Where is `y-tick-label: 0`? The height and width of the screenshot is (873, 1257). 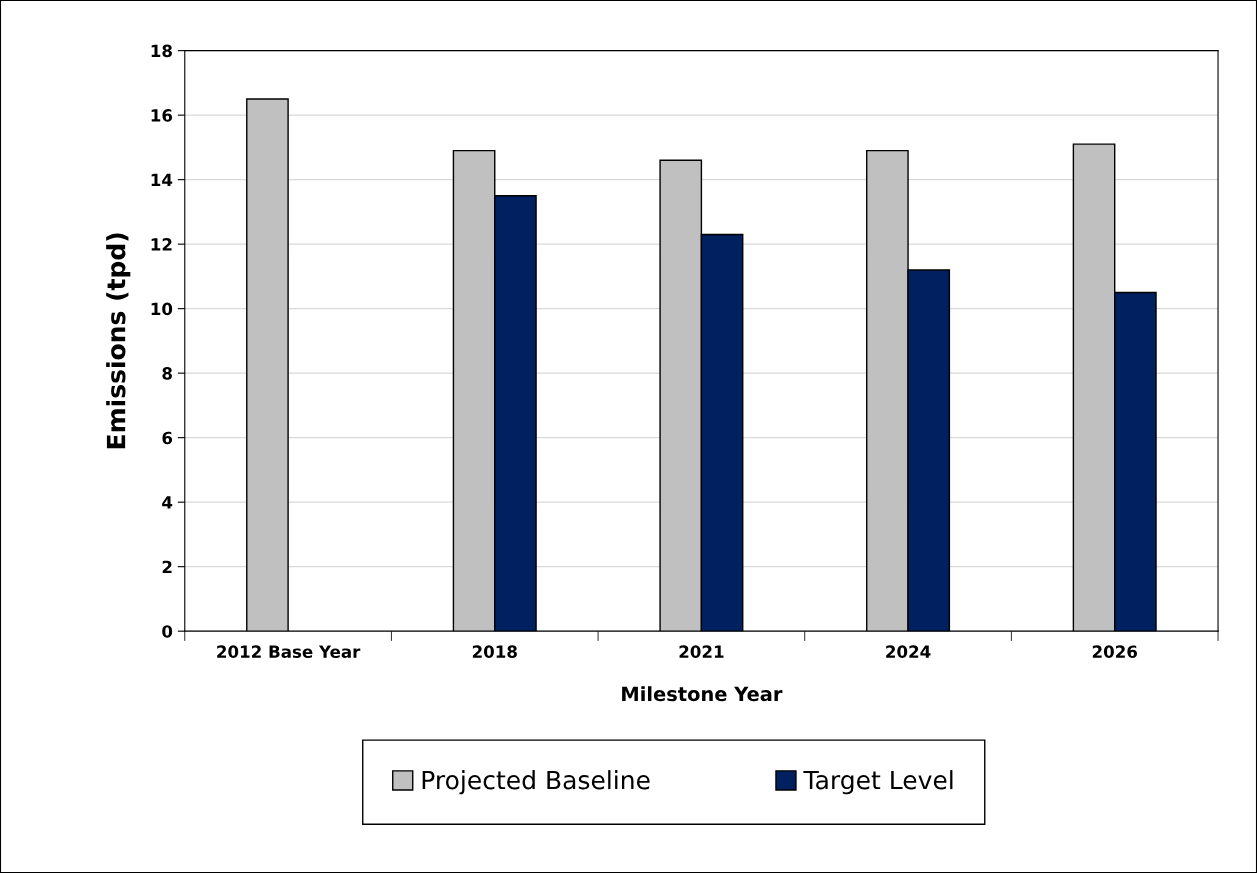
y-tick-label: 0 is located at coordinates (167, 631).